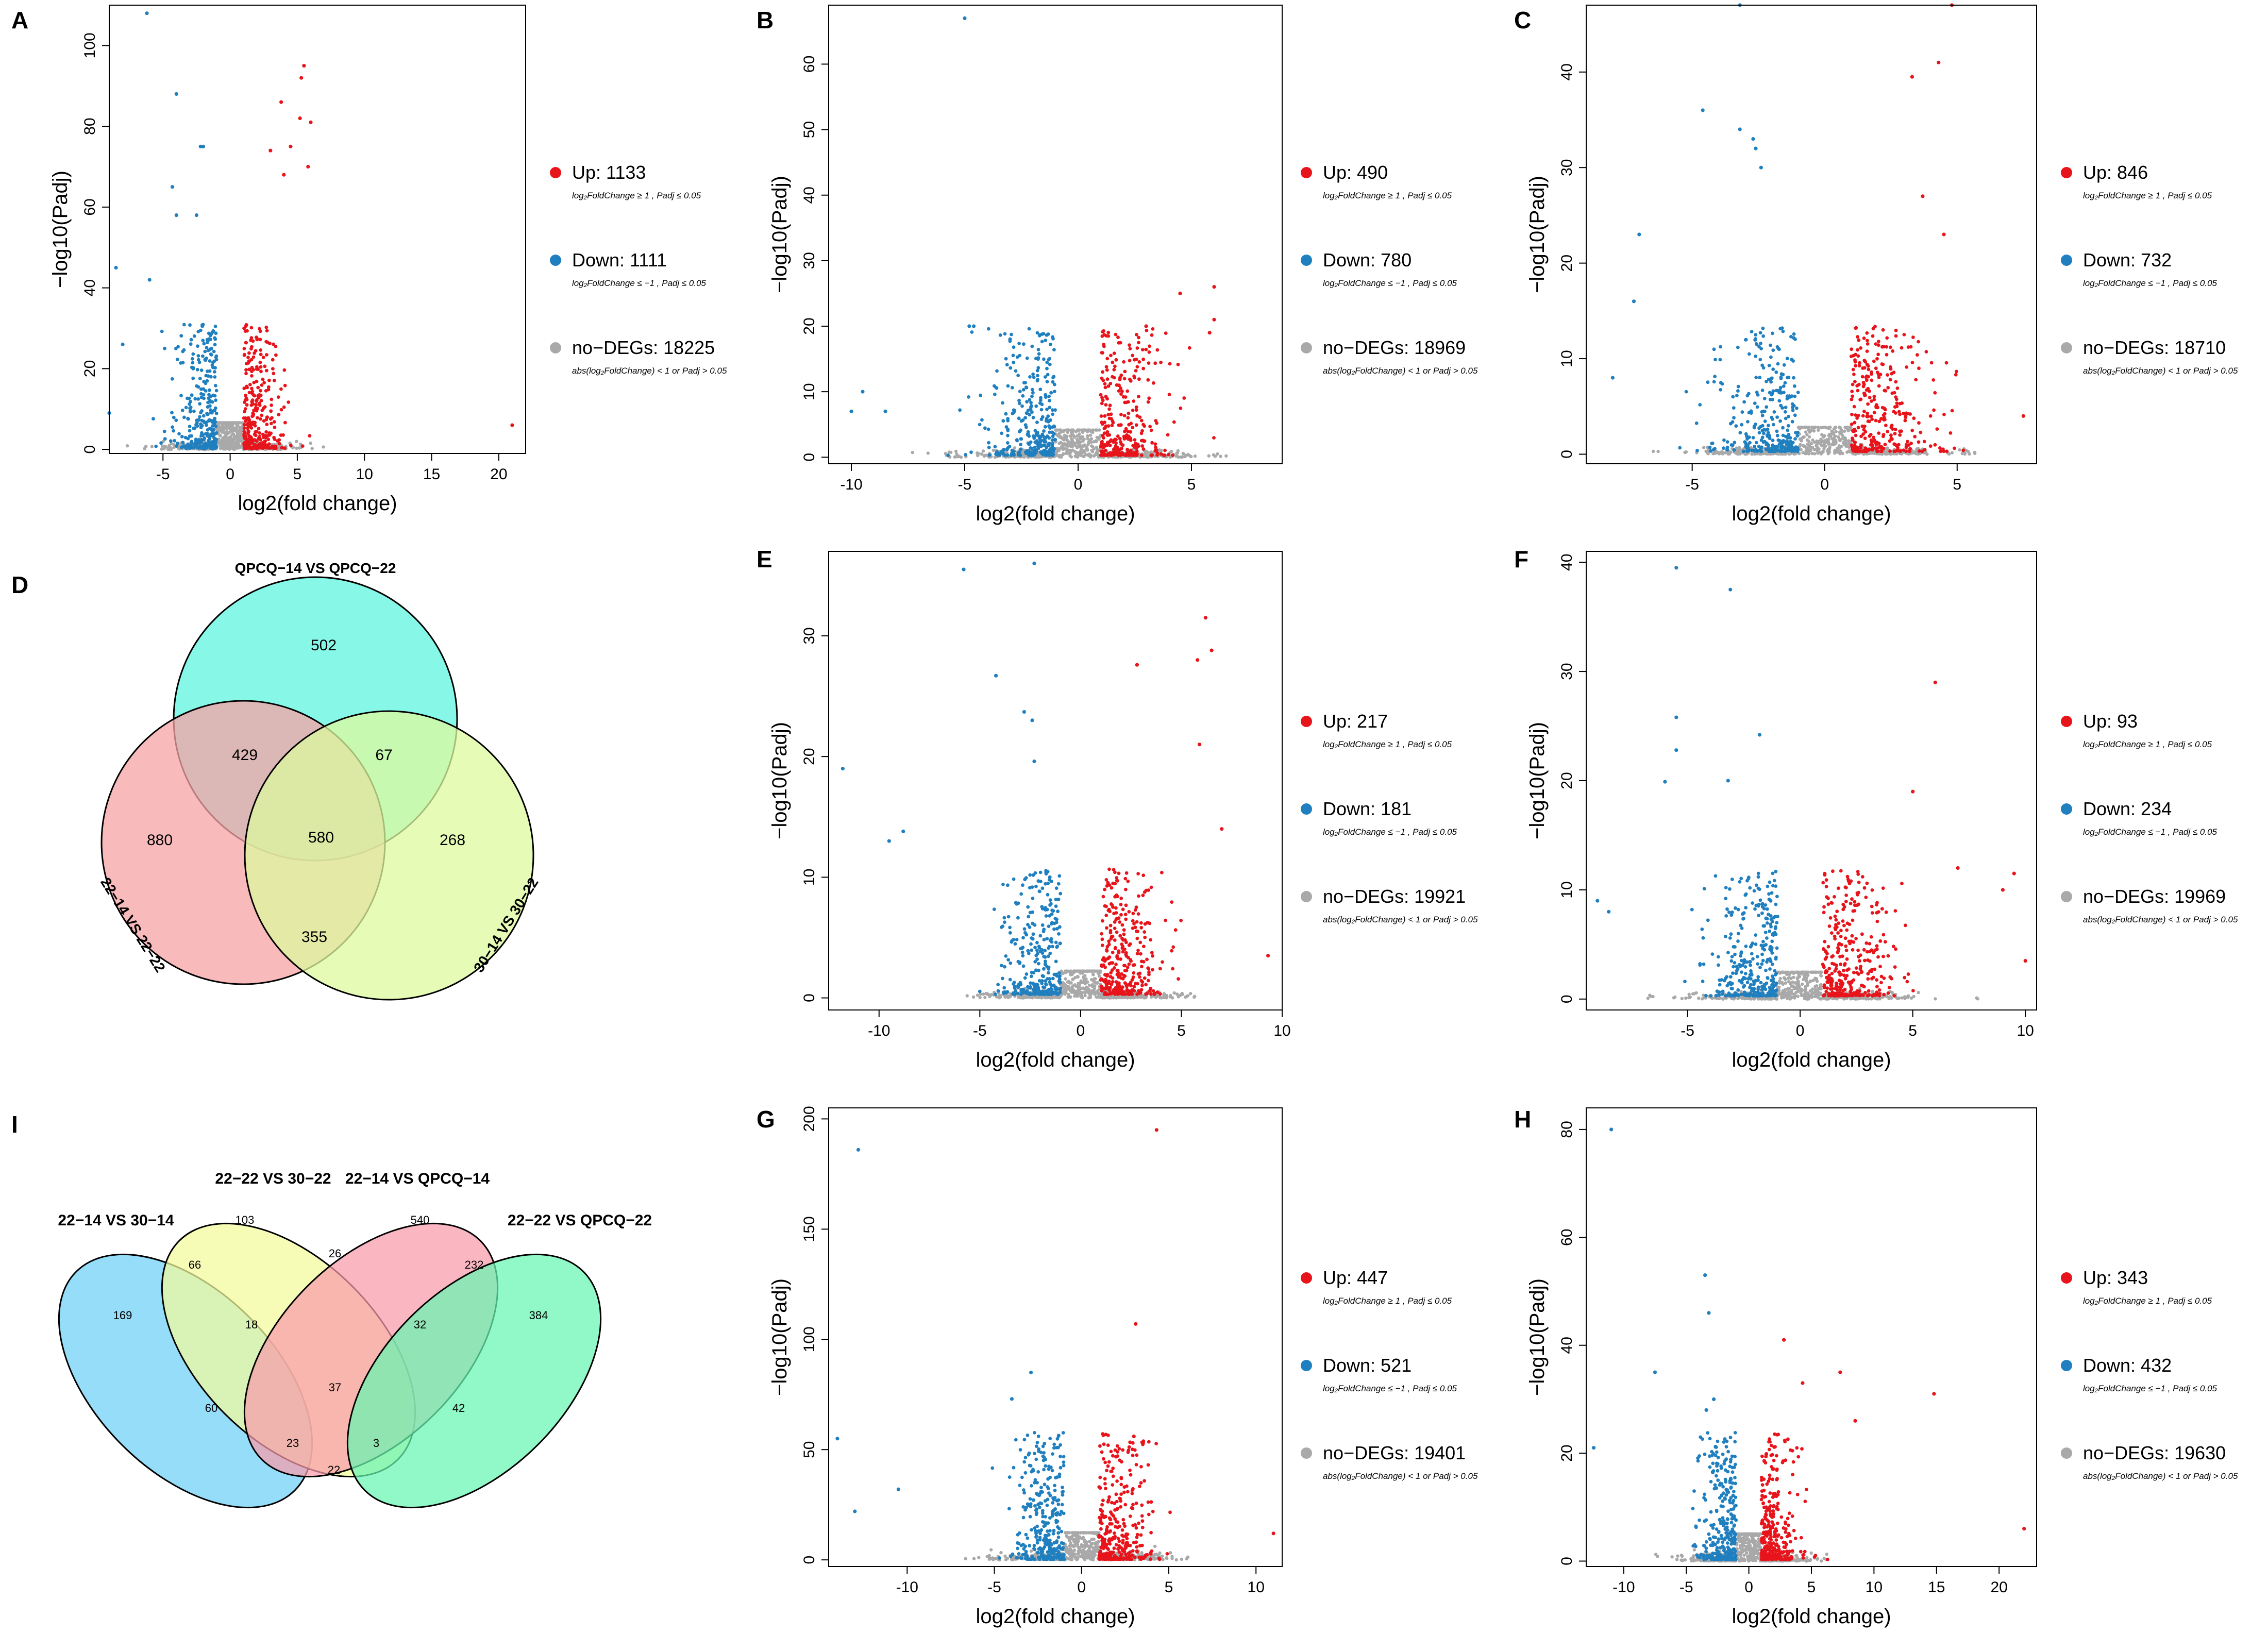 The width and height of the screenshot is (2268, 1651). Describe the element at coordinates (779, 234) in the screenshot. I see `y-axis-label: −log10(Padj)` at that location.